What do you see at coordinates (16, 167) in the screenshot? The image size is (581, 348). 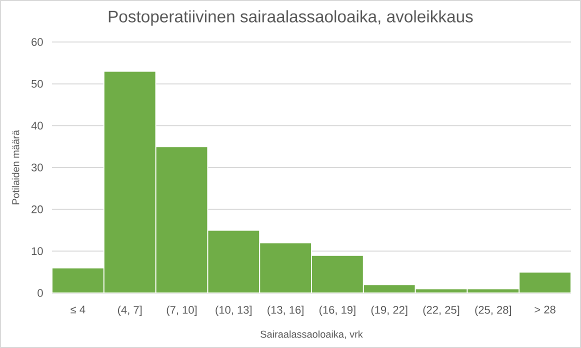 I see `y-axis-title: Potilaiden määrä` at bounding box center [16, 167].